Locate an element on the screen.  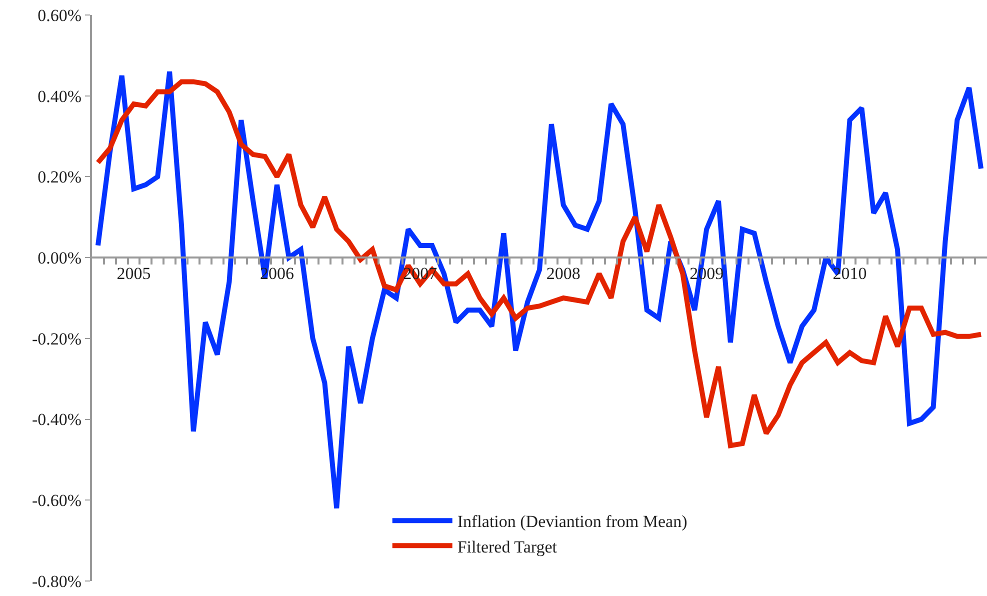
y-tick-label: -0.60% is located at coordinates (57, 500).